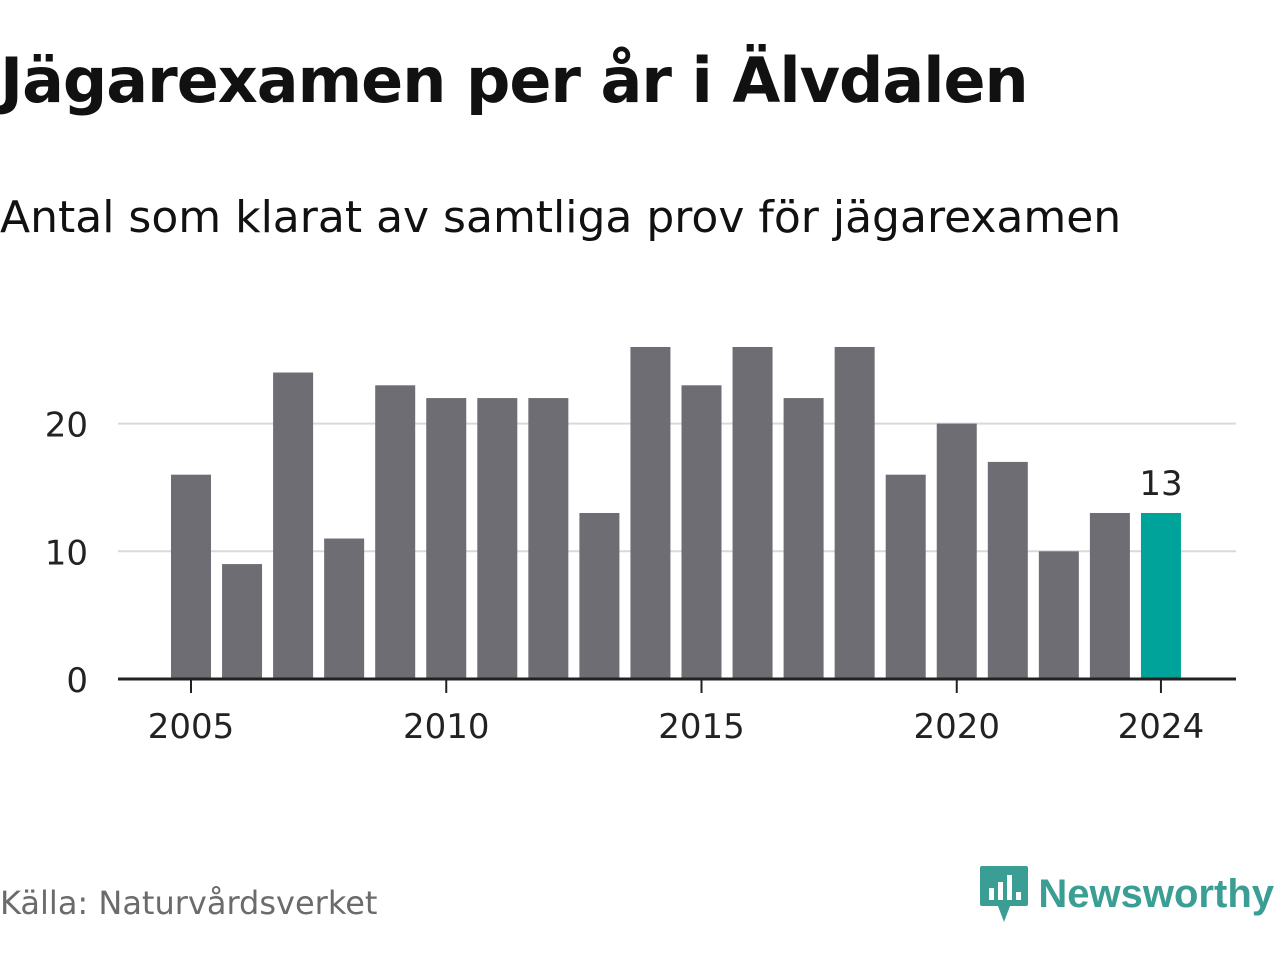  Describe the element at coordinates (1156, 893) in the screenshot. I see `brand-name: Newsworthy` at that location.